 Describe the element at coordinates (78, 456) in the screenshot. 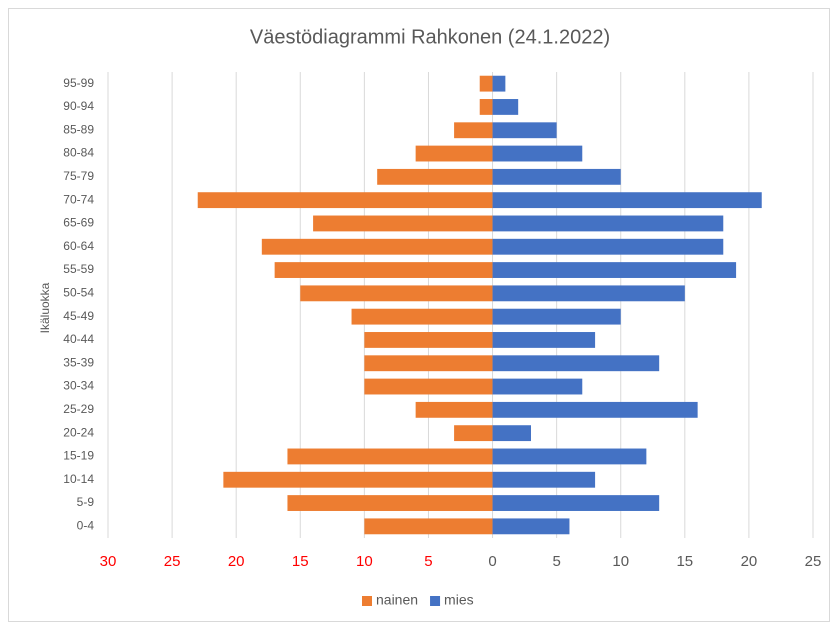

I see `y-tick-label: 15-19` at that location.